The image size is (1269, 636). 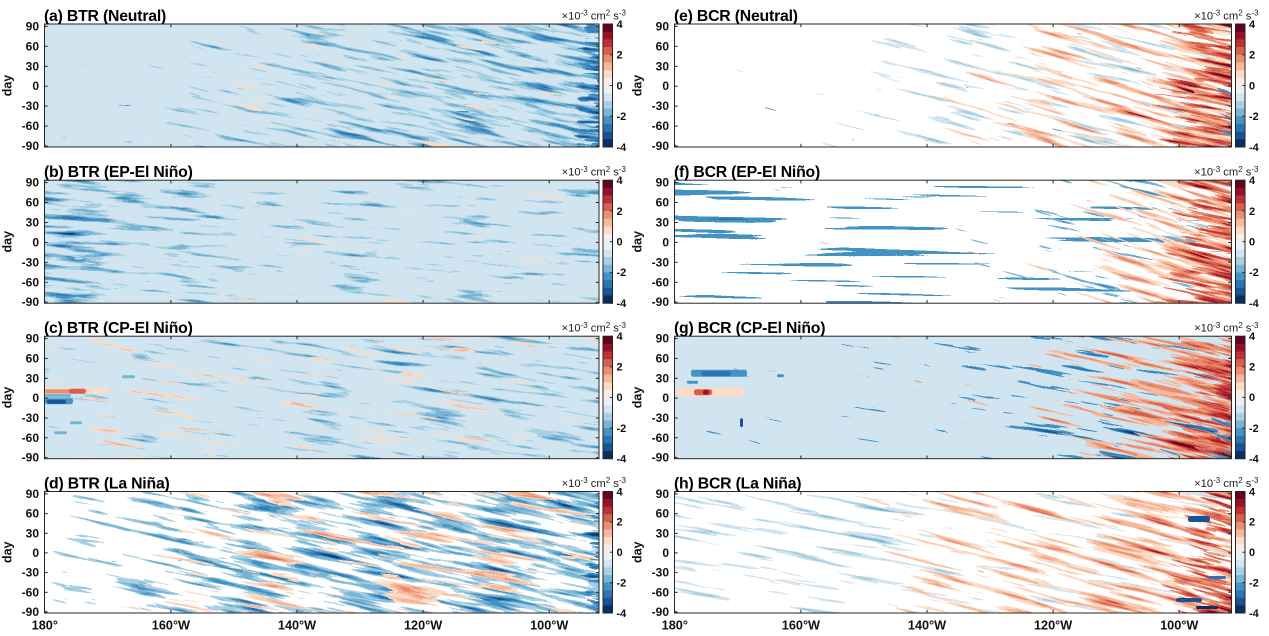 I want to click on svg-text: 180°, so click(x=45, y=626).